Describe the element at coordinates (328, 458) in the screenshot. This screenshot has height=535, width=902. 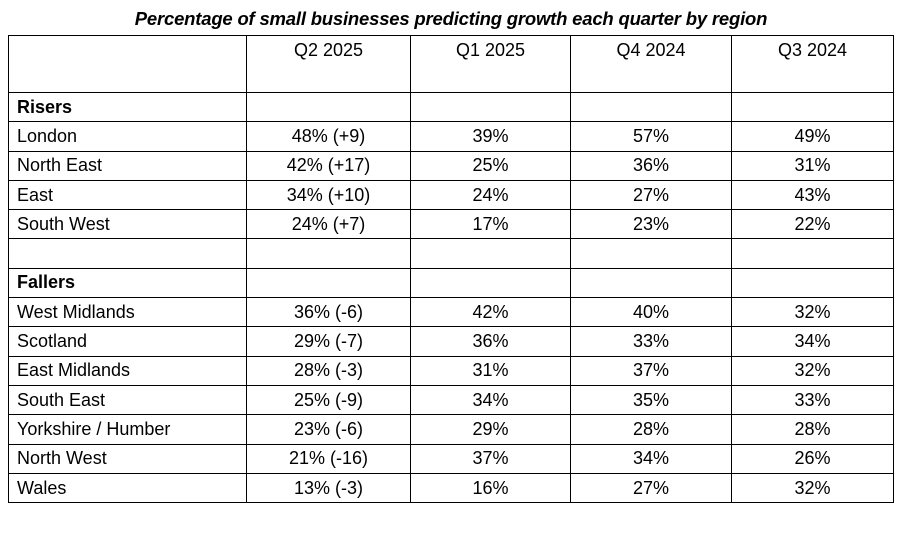
I see `quarter-value: 21% (-16)` at that location.